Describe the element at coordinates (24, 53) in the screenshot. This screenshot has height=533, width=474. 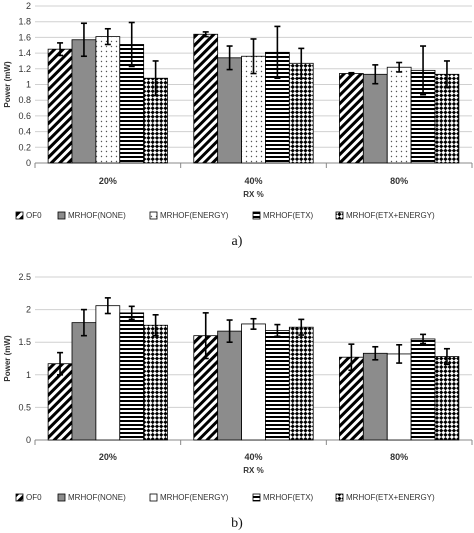
I see `y-tick-label: 1.4` at that location.